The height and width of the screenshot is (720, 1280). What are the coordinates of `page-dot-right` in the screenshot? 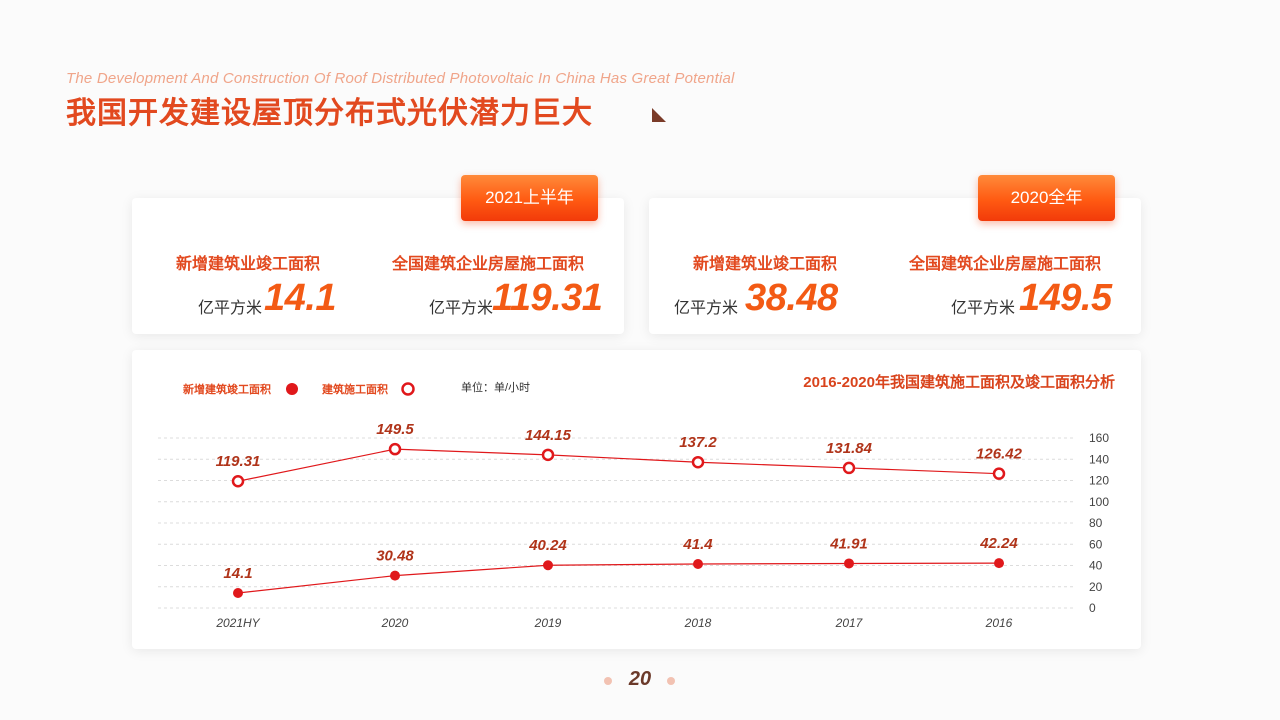 It's located at (671, 681).